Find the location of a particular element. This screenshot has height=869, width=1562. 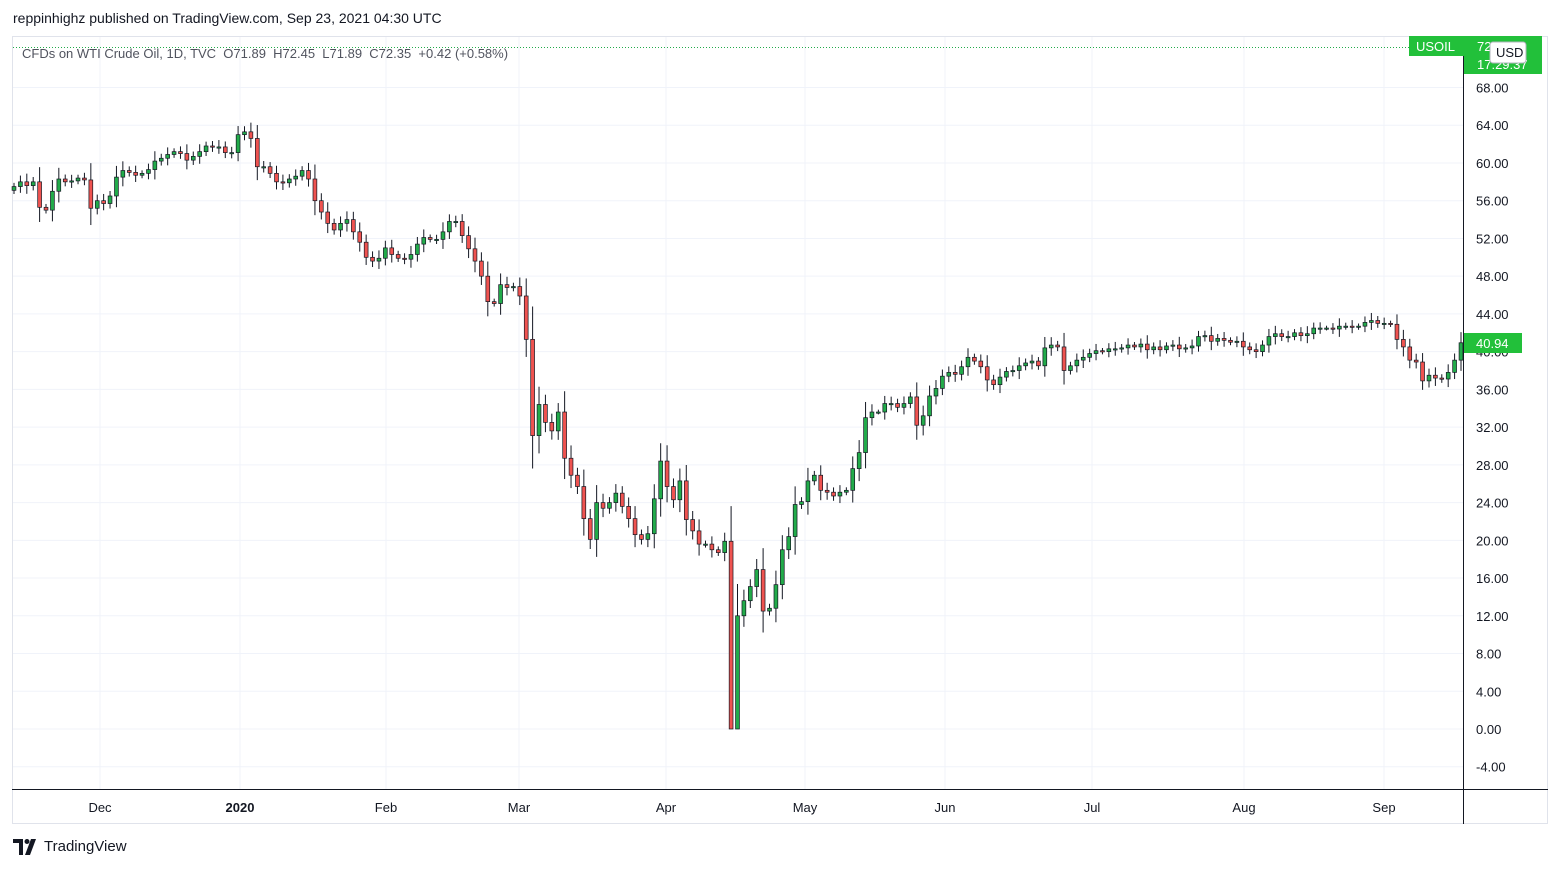

y-tick-label: 20.00 is located at coordinates (1492, 540).